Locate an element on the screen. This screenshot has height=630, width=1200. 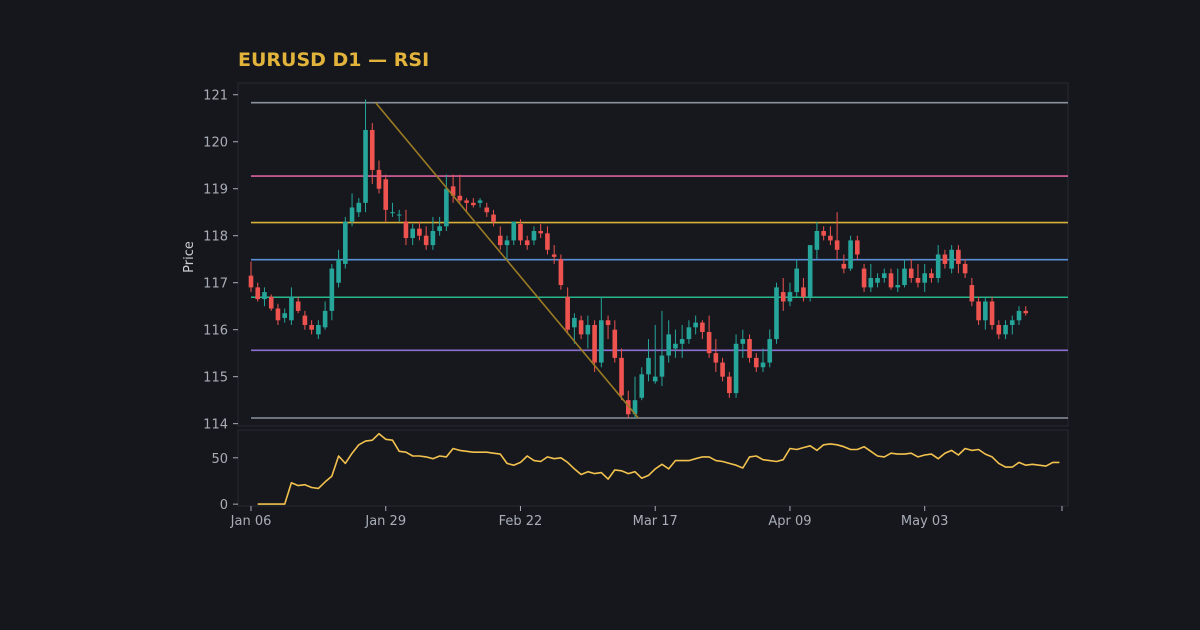
rsi-line is located at coordinates (658, 468).